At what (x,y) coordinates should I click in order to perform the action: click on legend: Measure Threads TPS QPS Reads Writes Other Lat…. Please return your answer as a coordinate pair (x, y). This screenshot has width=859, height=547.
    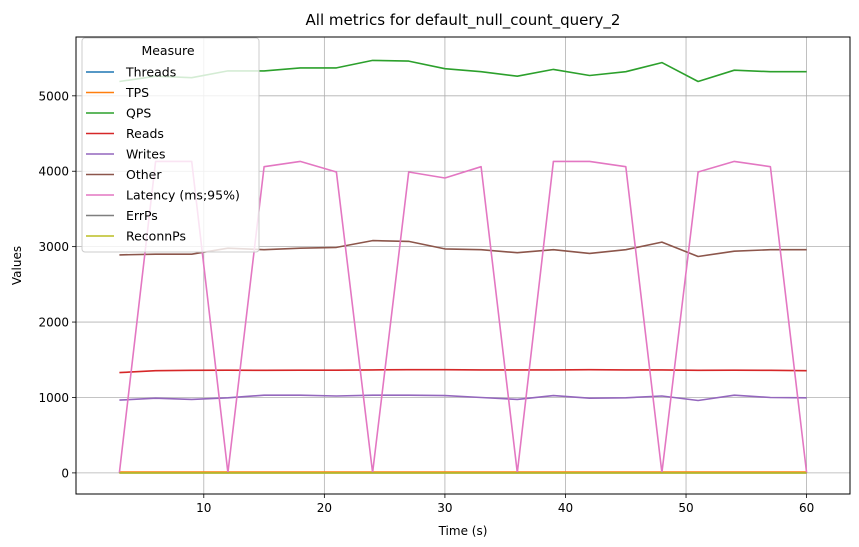
    Looking at the image, I should click on (170, 145).